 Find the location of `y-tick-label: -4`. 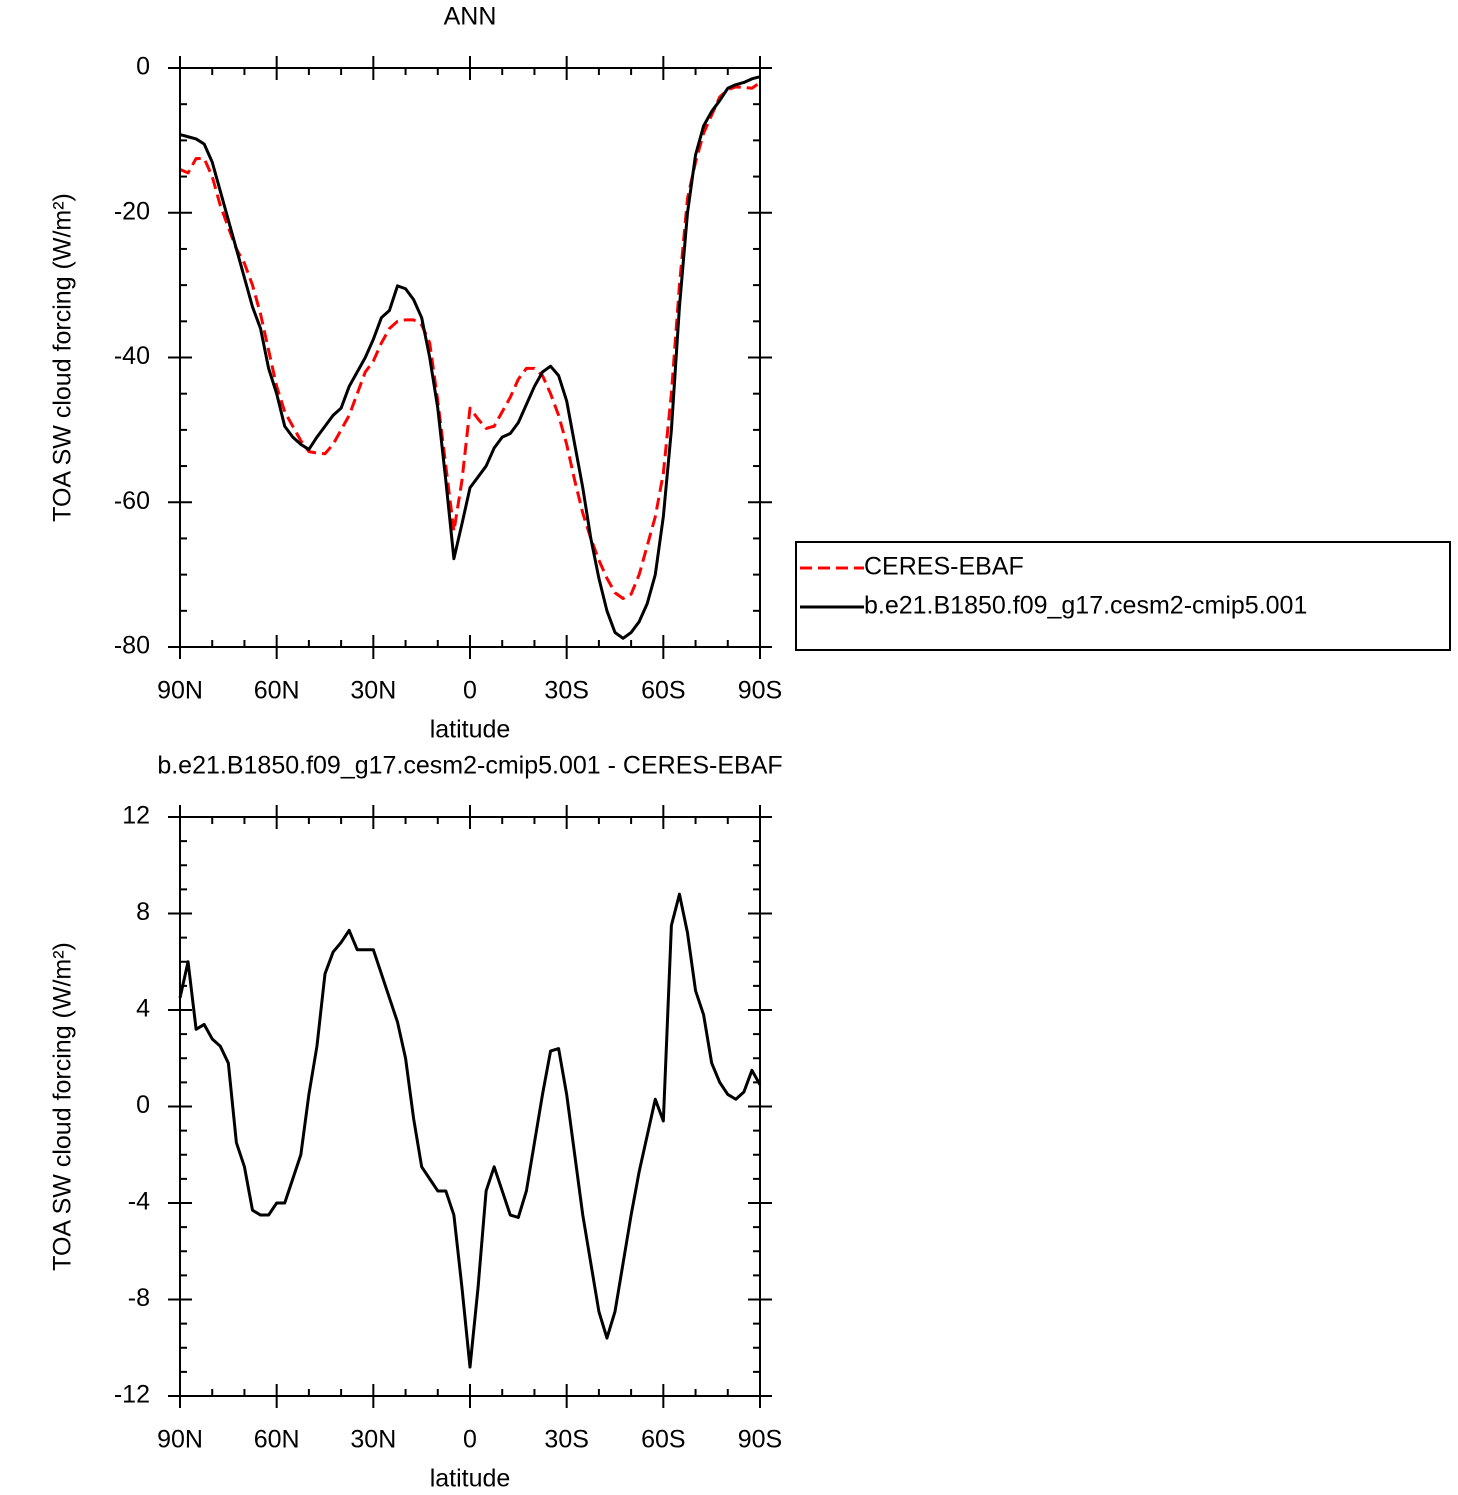

y-tick-label: -4 is located at coordinates (139, 1202).